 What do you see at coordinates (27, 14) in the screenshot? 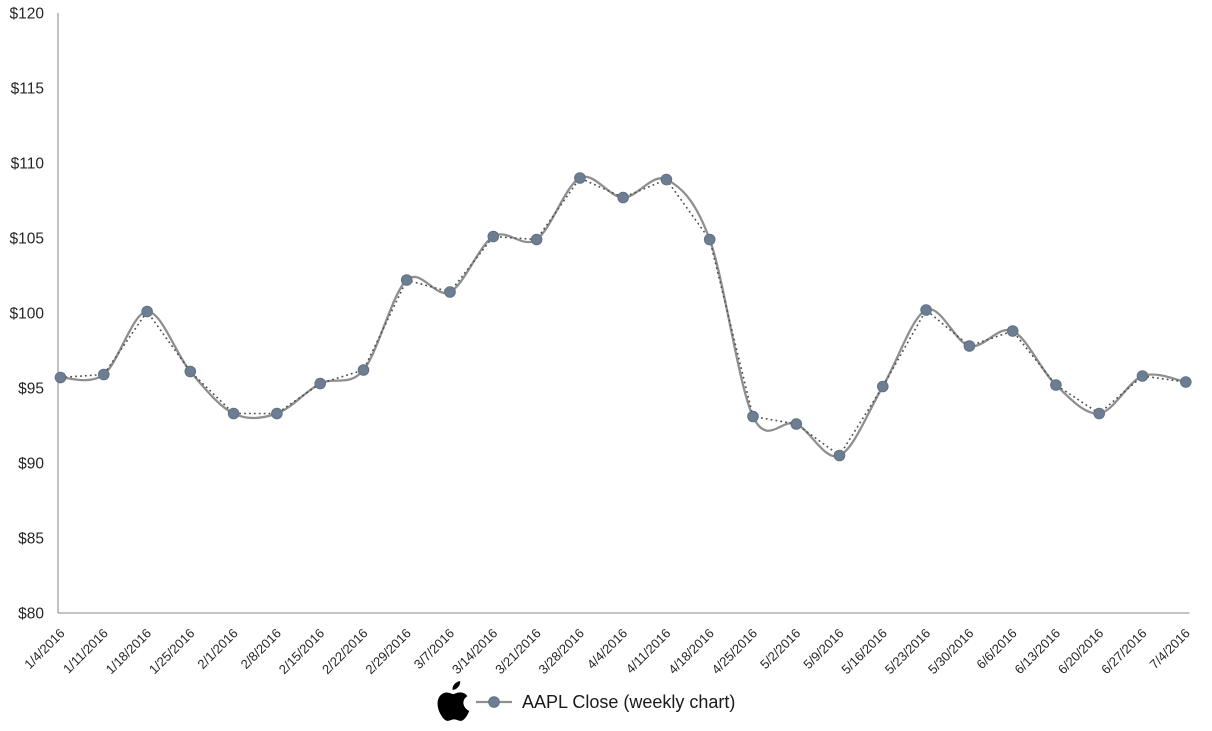
I see `y-axis-tick-label: $120` at bounding box center [27, 14].